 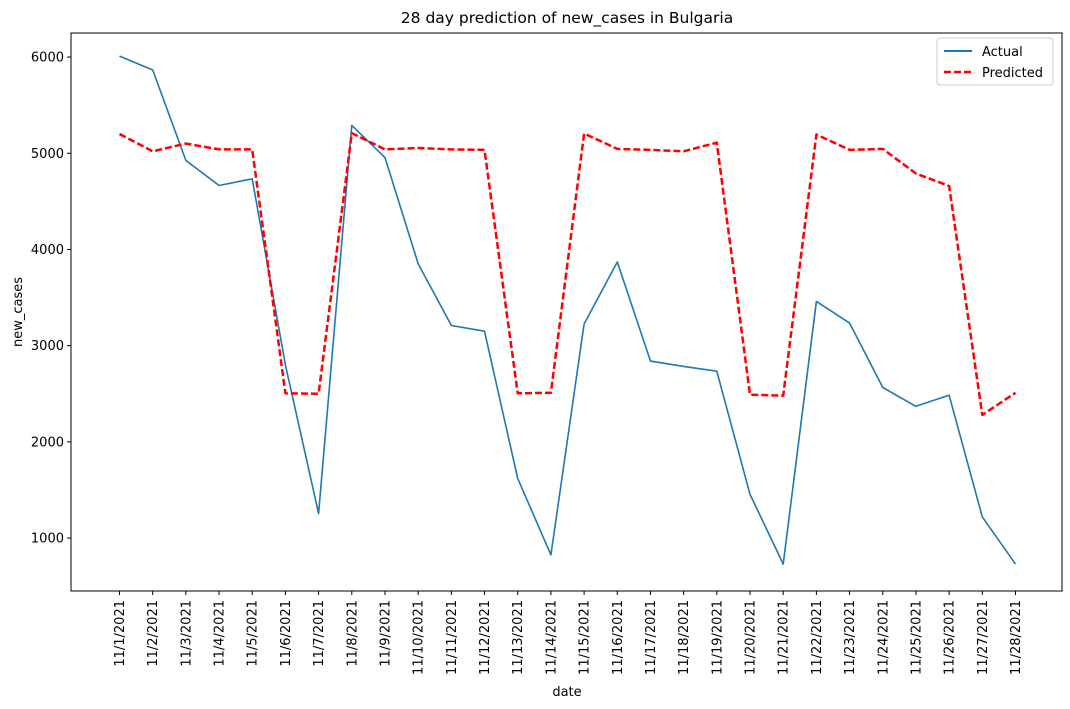 I want to click on x-tick-label: 11/21/2021, so click(x=784, y=637).